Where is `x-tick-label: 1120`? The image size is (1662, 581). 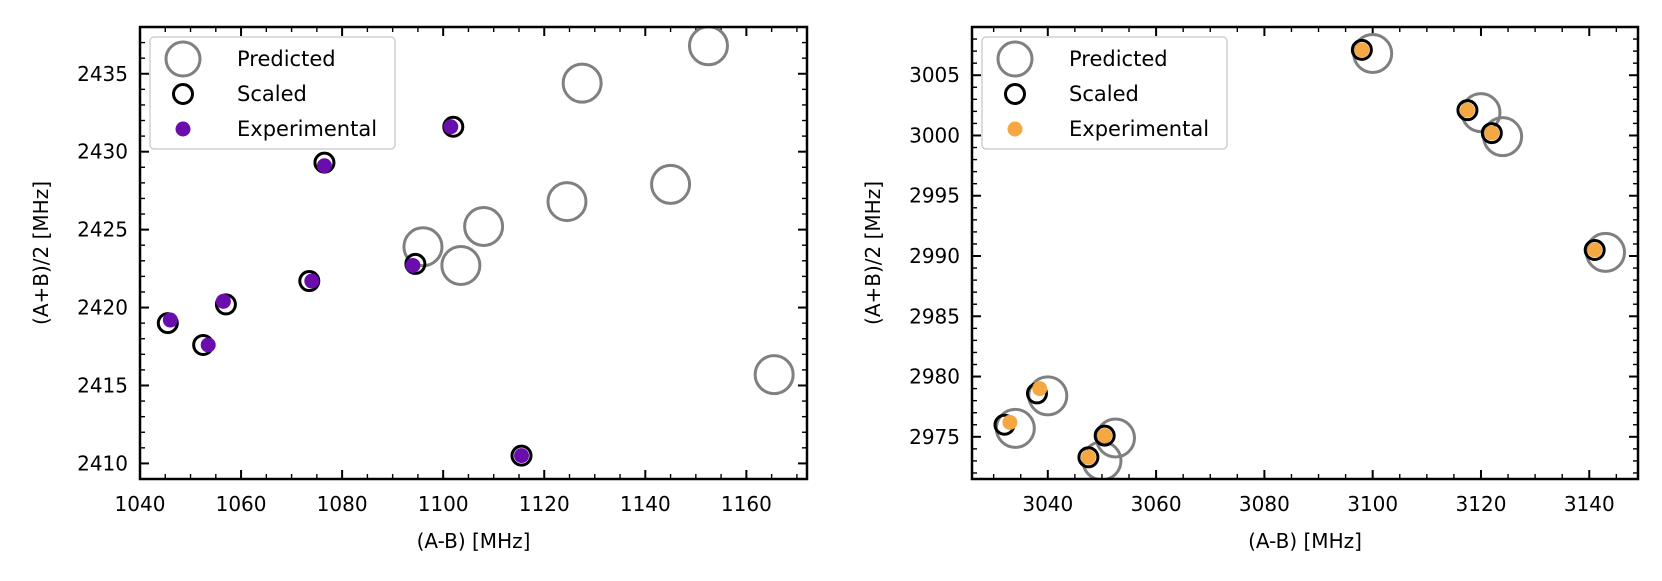 x-tick-label: 1120 is located at coordinates (544, 504).